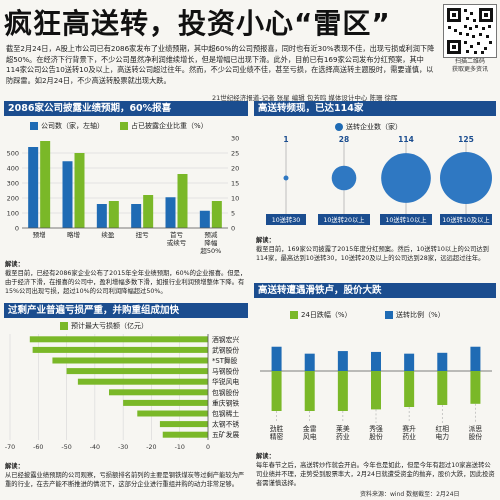  I want to click on legend-ratio: 送转比例（%）, so click(415, 315).